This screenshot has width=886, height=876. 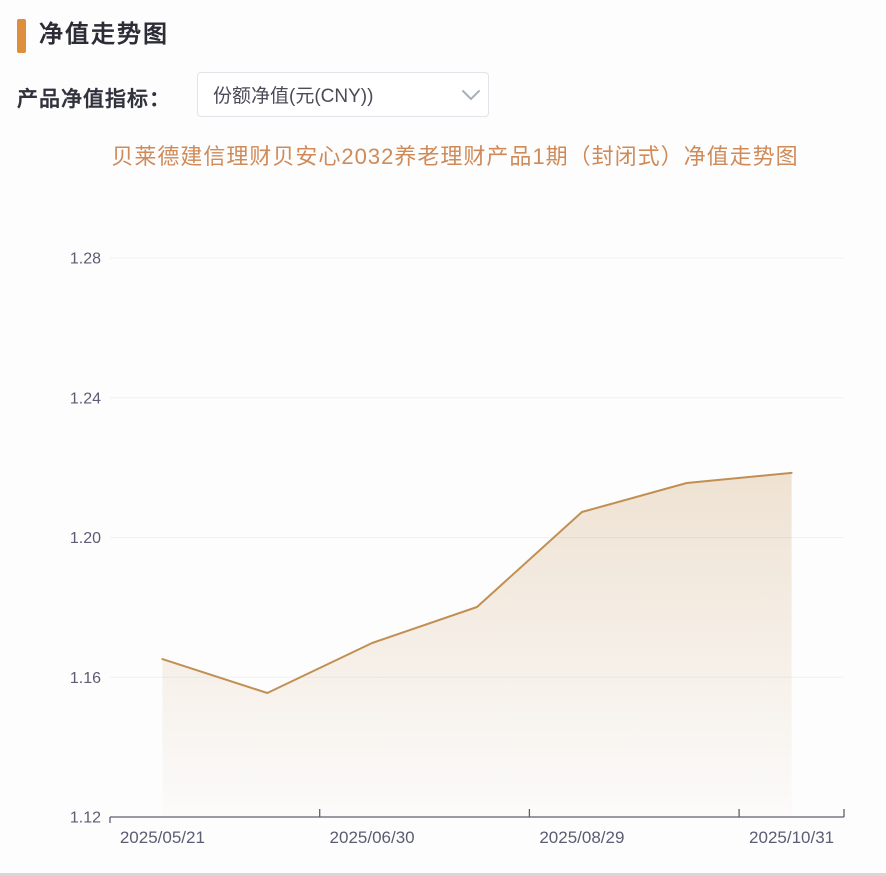 I want to click on x-tick-label: 2025/10/31, so click(x=791, y=837).